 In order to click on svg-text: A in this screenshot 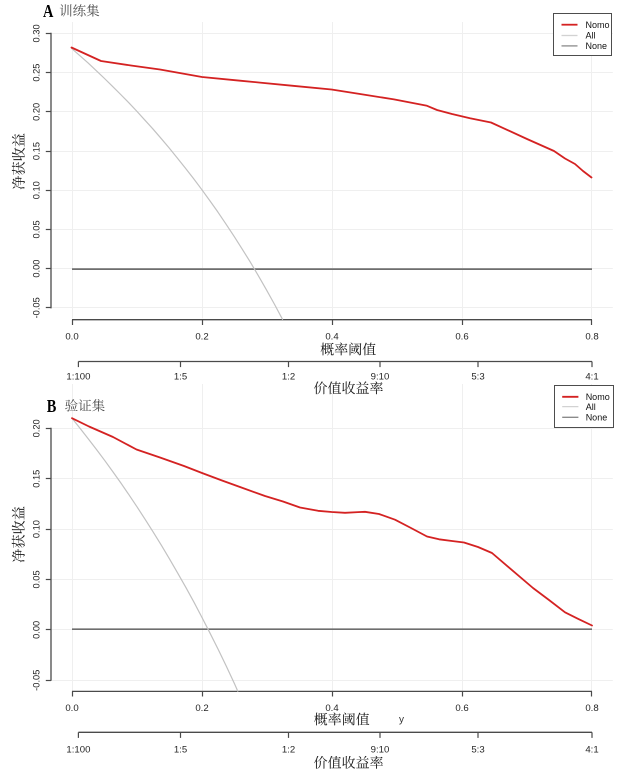, I will do `click(48, 11)`.